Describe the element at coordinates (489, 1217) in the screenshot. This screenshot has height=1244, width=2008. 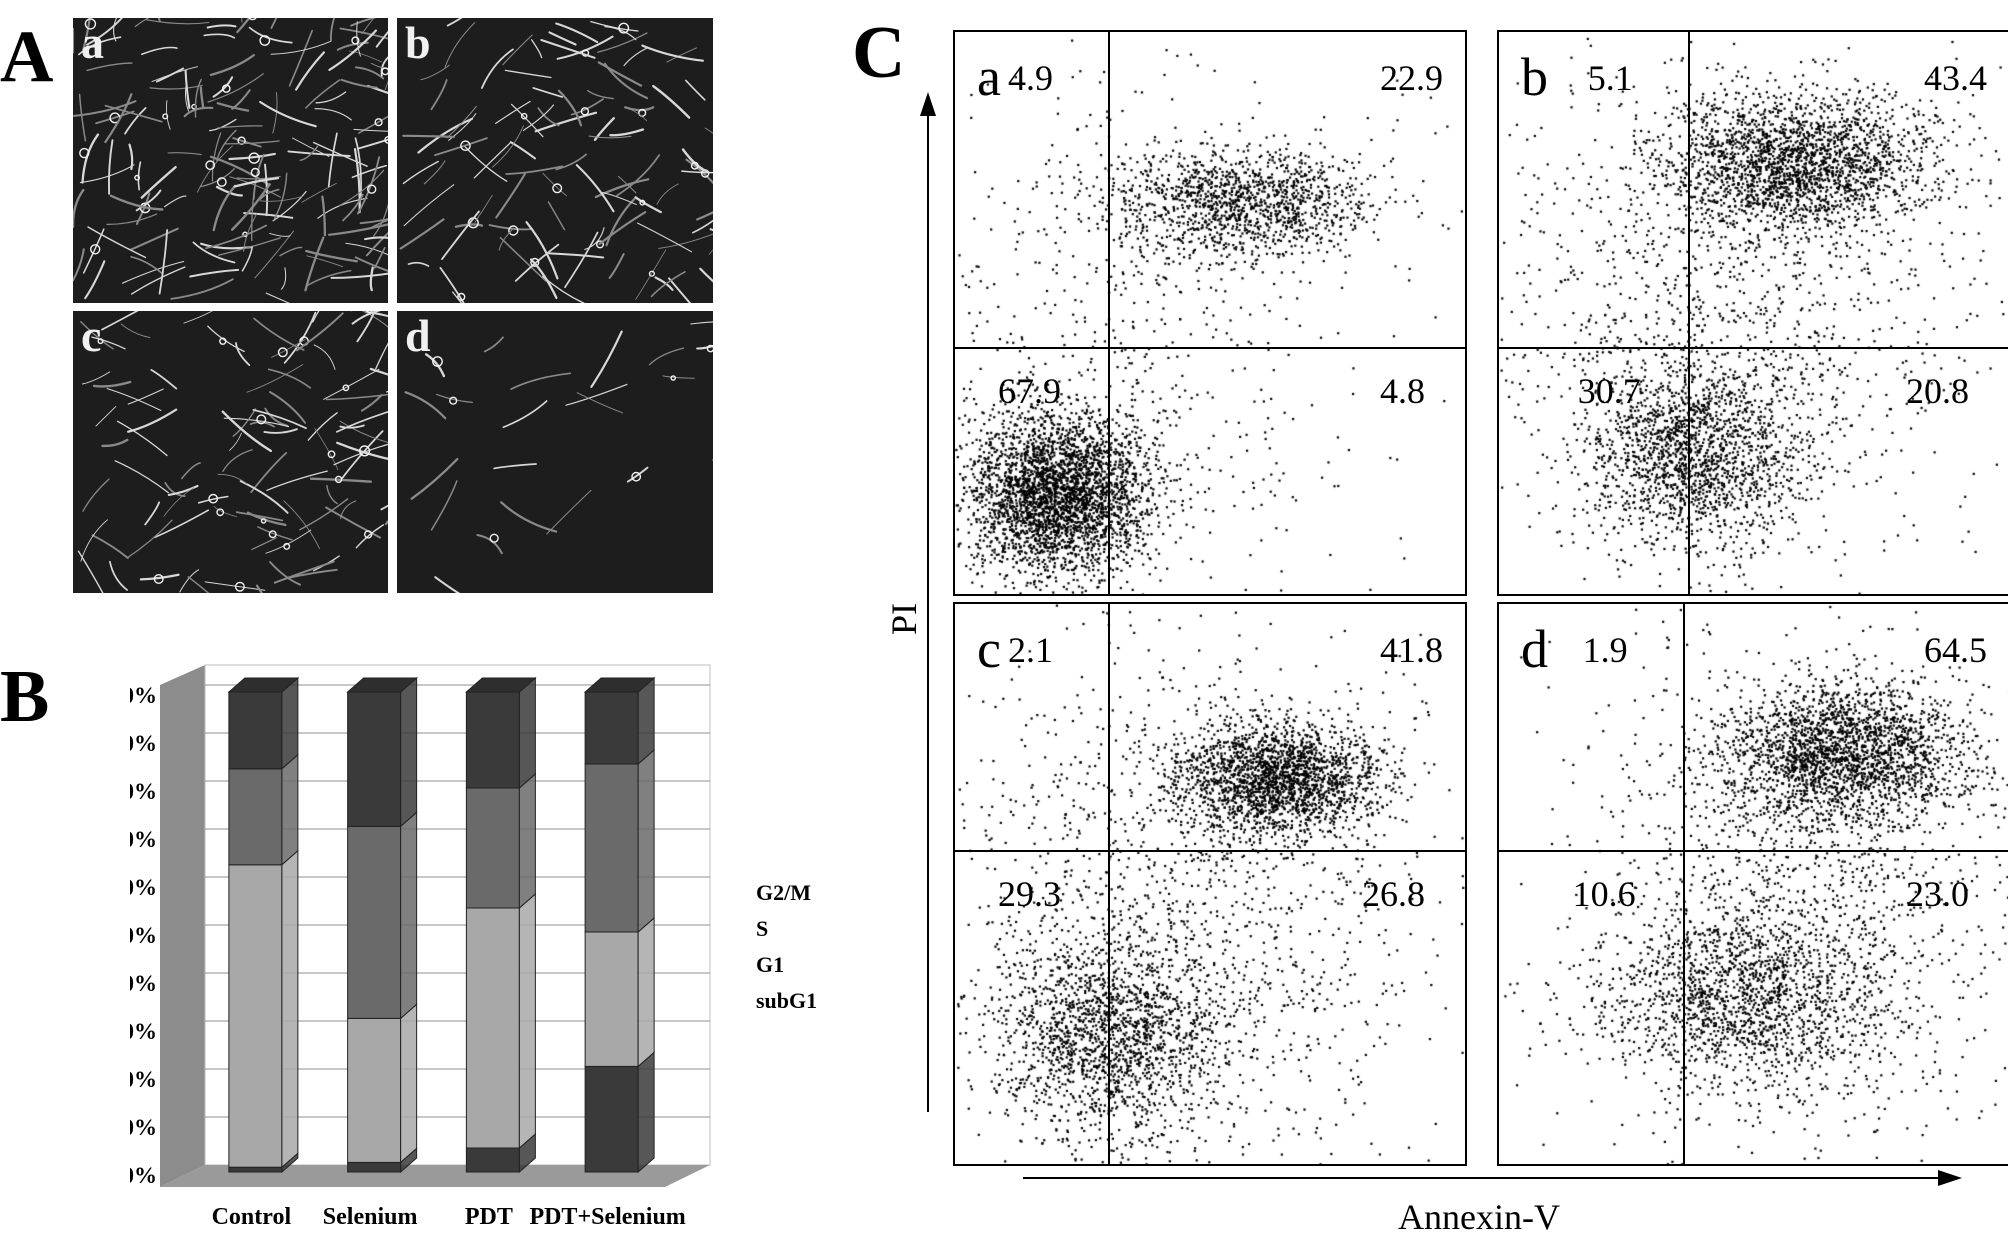
I see `x-category-label: PDT` at that location.